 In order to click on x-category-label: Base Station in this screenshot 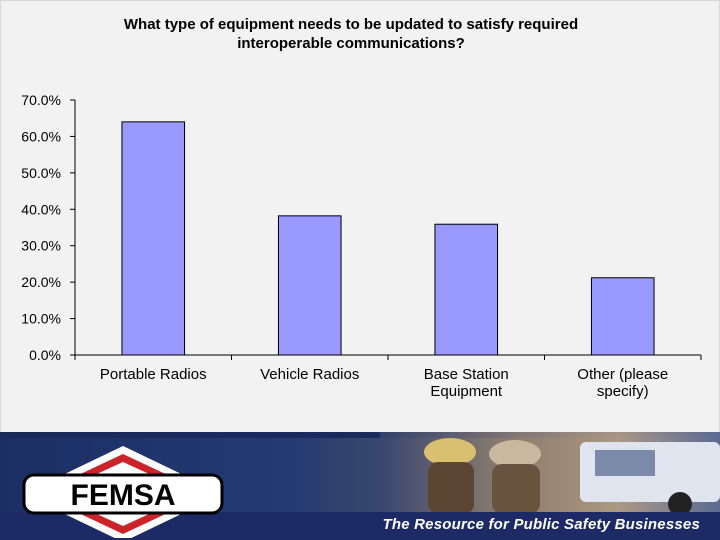, I will do `click(466, 374)`.